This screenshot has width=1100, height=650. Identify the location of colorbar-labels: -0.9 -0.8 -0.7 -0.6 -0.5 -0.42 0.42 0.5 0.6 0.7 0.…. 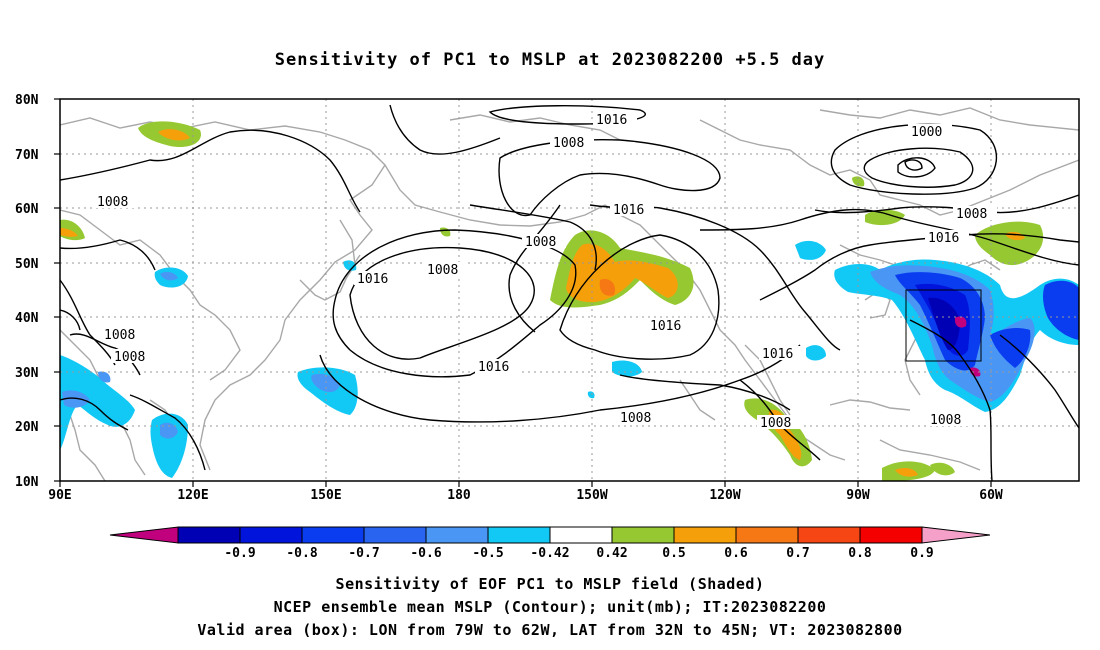
(578, 553).